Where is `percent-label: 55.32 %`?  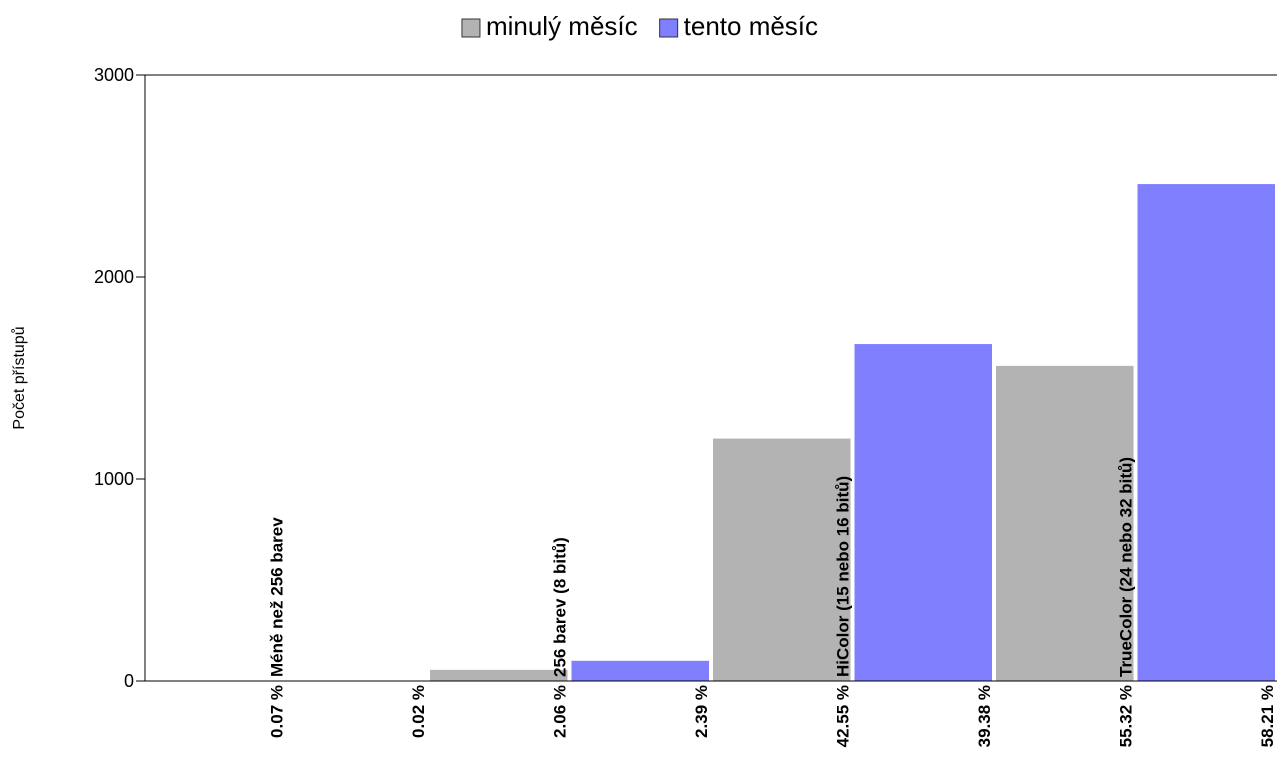
percent-label: 55.32 % is located at coordinates (1126, 716).